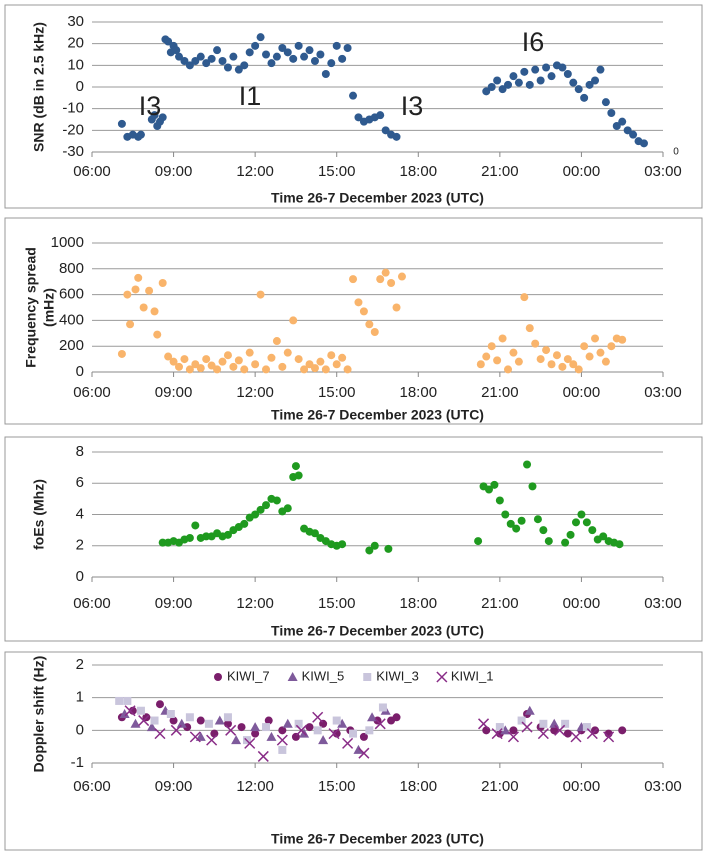 Image resolution: width=708 pixels, height=851 pixels. I want to click on x-tick-label: 15:00, so click(337, 786).